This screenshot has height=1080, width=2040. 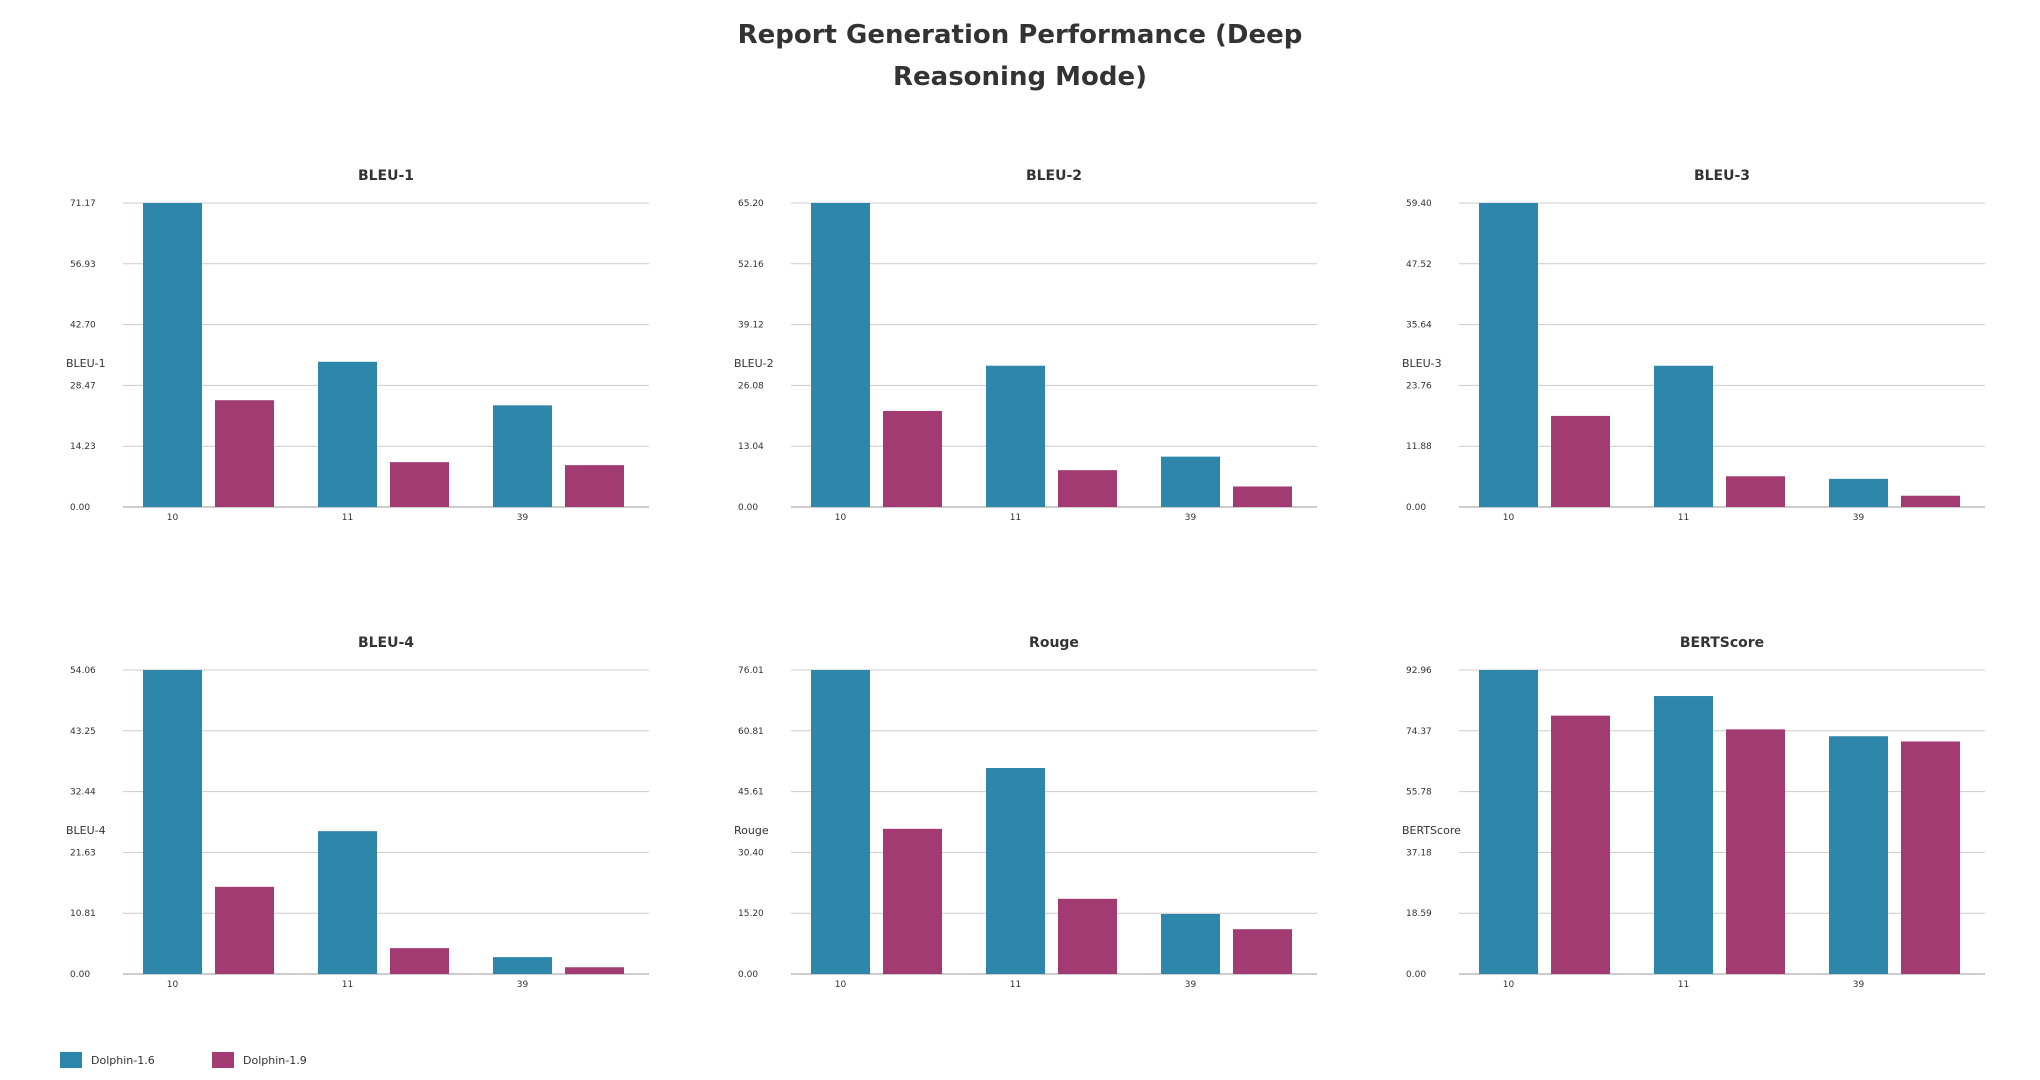 I want to click on y-tick-label-bleu-3: 59.40, so click(x=1419, y=204).